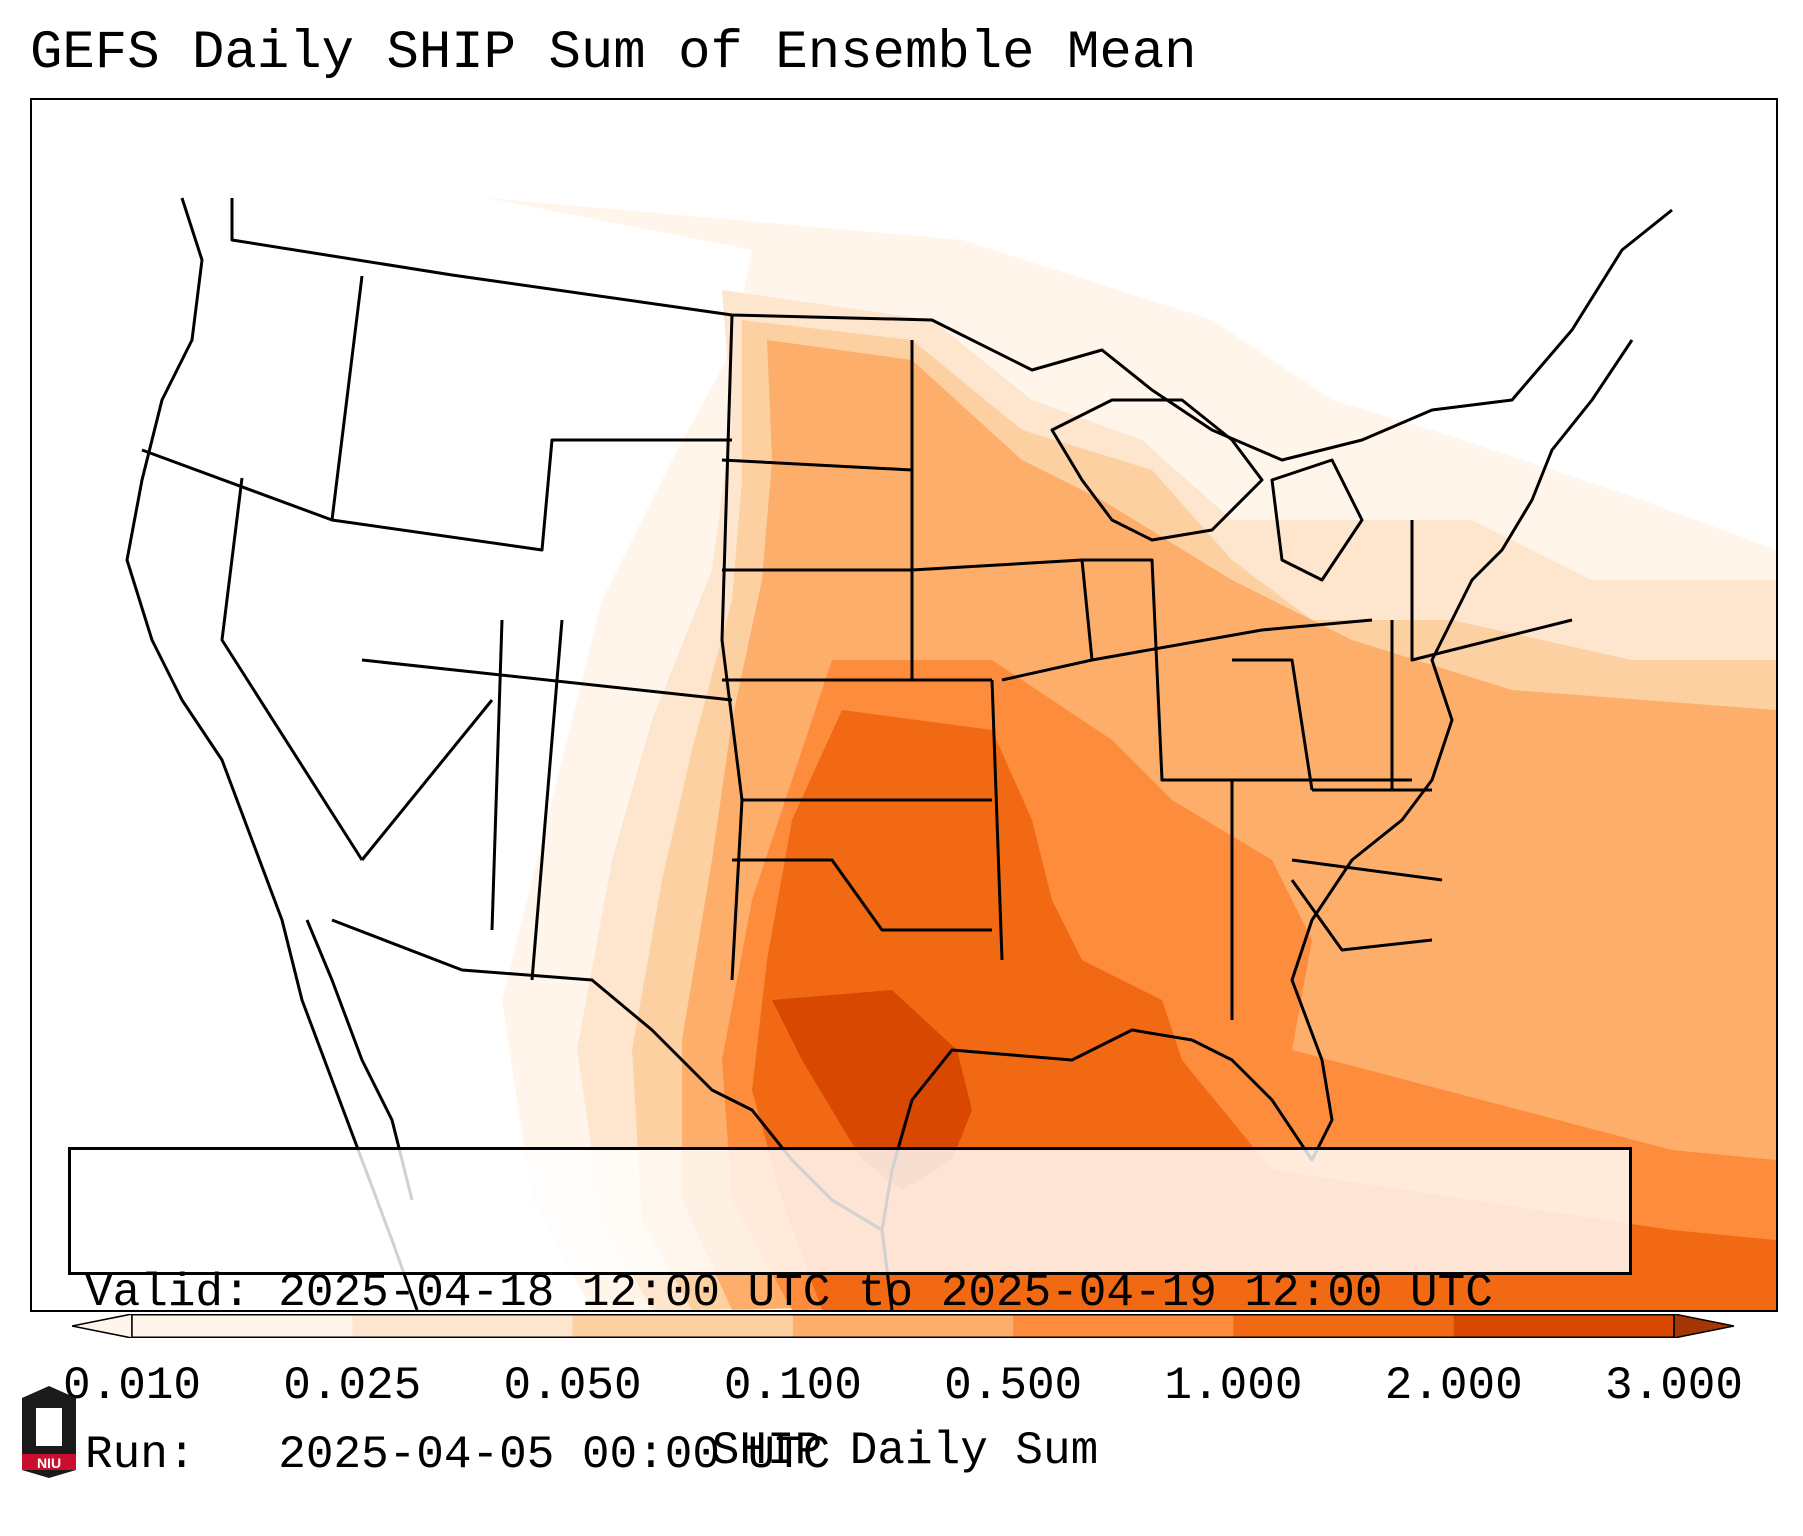  What do you see at coordinates (359, 1060) in the screenshot?
I see `baja-coast` at bounding box center [359, 1060].